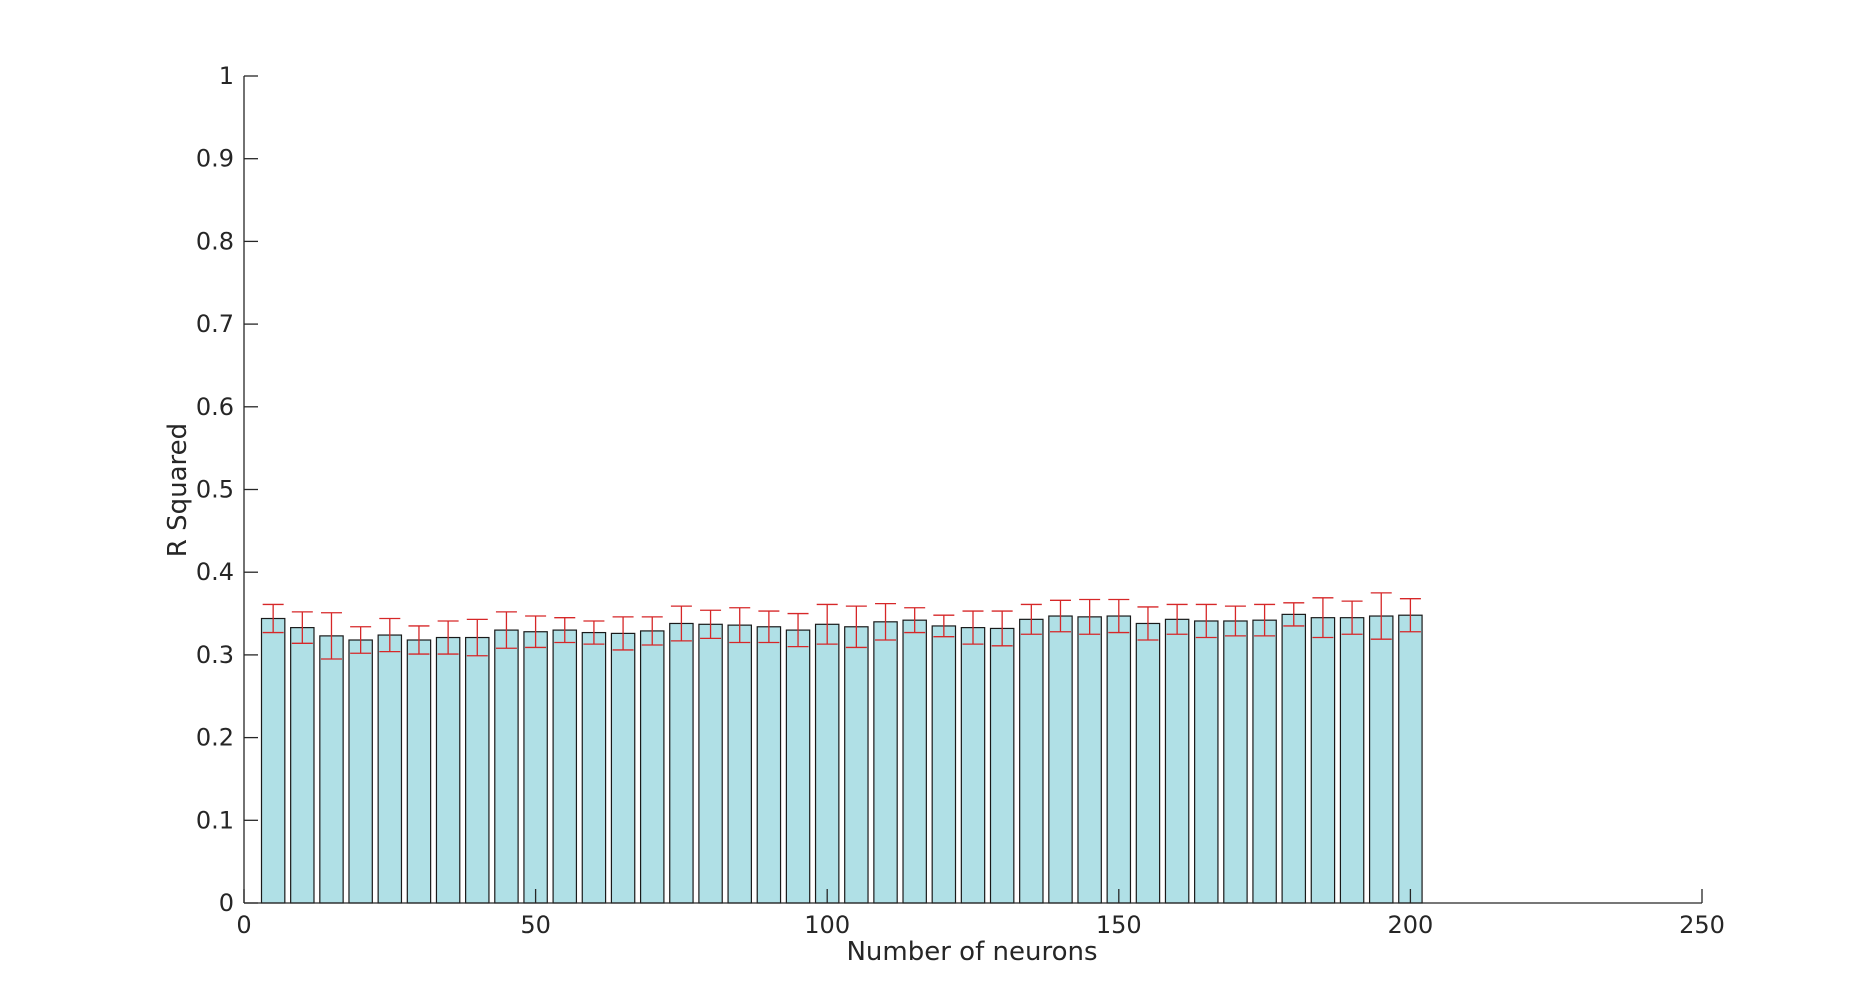 This screenshot has height=1001, width=1855. I want to click on x-tick-label: 200, so click(1410, 925).